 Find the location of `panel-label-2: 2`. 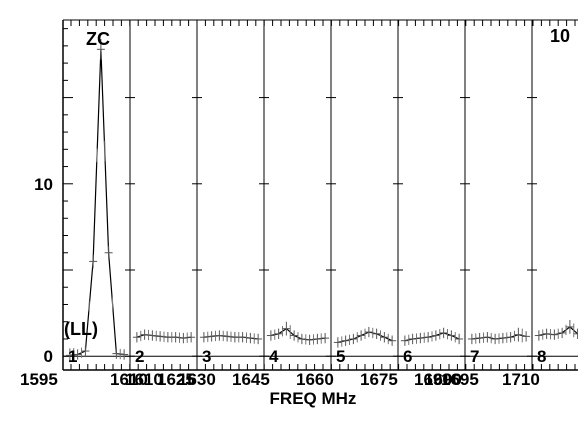

panel-label-2: 2 is located at coordinates (139, 356).